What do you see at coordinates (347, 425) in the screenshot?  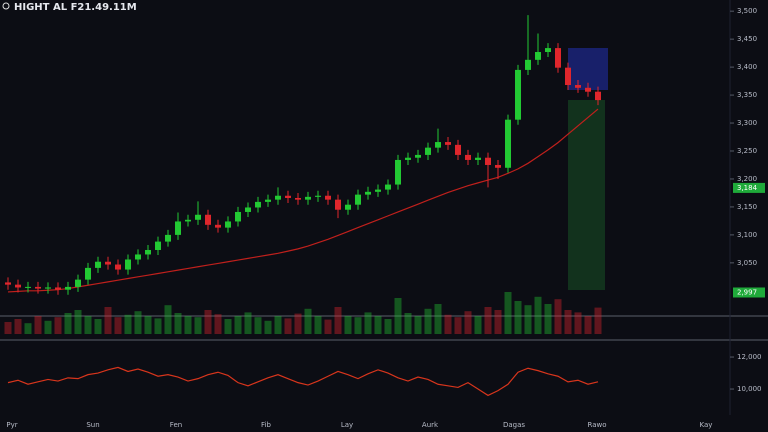 I see `x-tick-label: Lay` at bounding box center [347, 425].